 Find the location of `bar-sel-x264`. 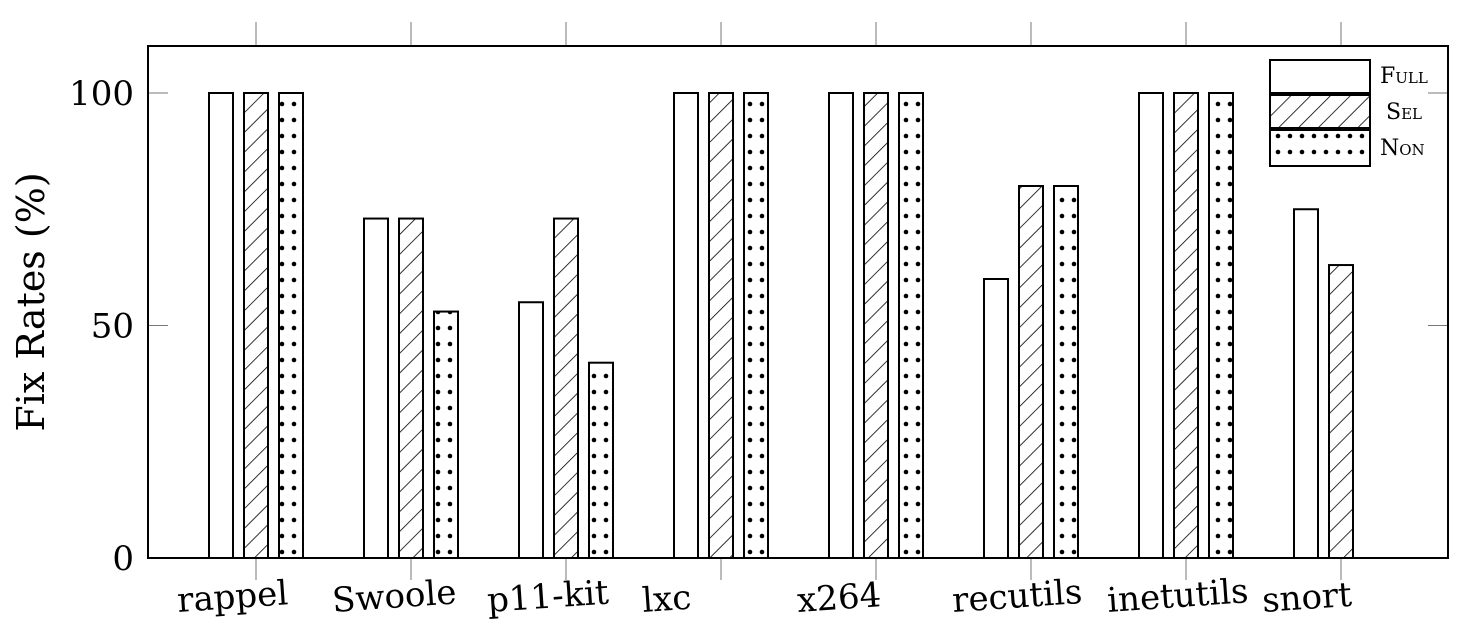

bar-sel-x264 is located at coordinates (876, 325).